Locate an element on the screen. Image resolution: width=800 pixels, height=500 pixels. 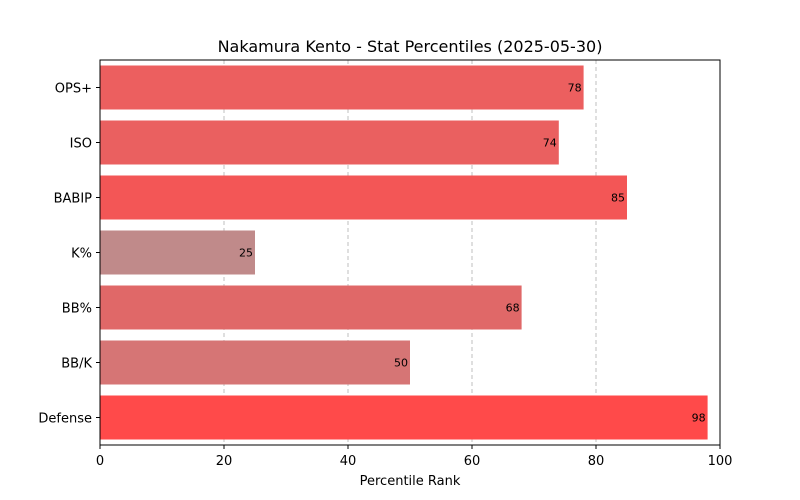
x-tick-label: 100 is located at coordinates (720, 461).